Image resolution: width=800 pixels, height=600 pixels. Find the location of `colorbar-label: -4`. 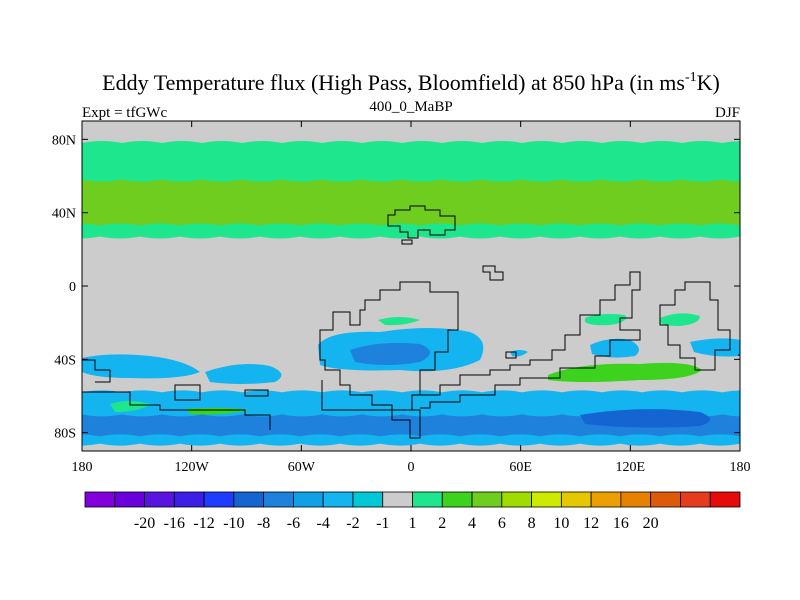

colorbar-label: -4 is located at coordinates (323, 523).